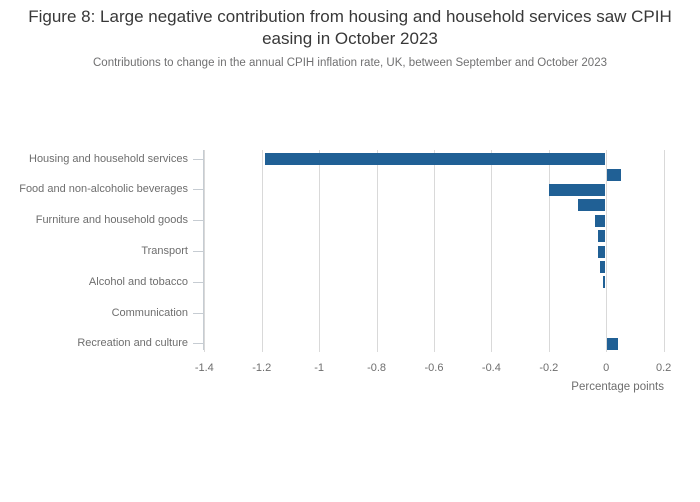  What do you see at coordinates (549, 368) in the screenshot?
I see `x-axis-tick-label: -0.2` at bounding box center [549, 368].